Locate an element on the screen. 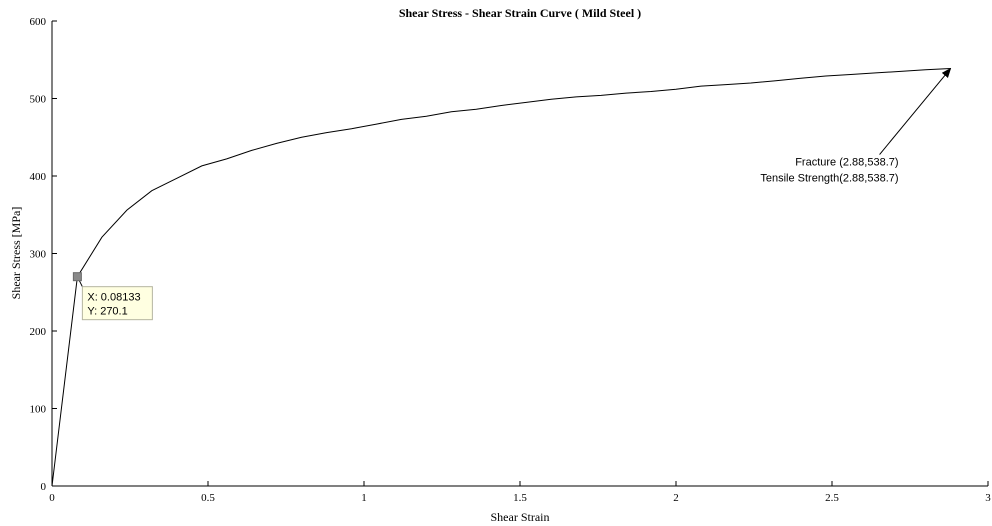  y-tick-label: 600 is located at coordinates (38, 22).